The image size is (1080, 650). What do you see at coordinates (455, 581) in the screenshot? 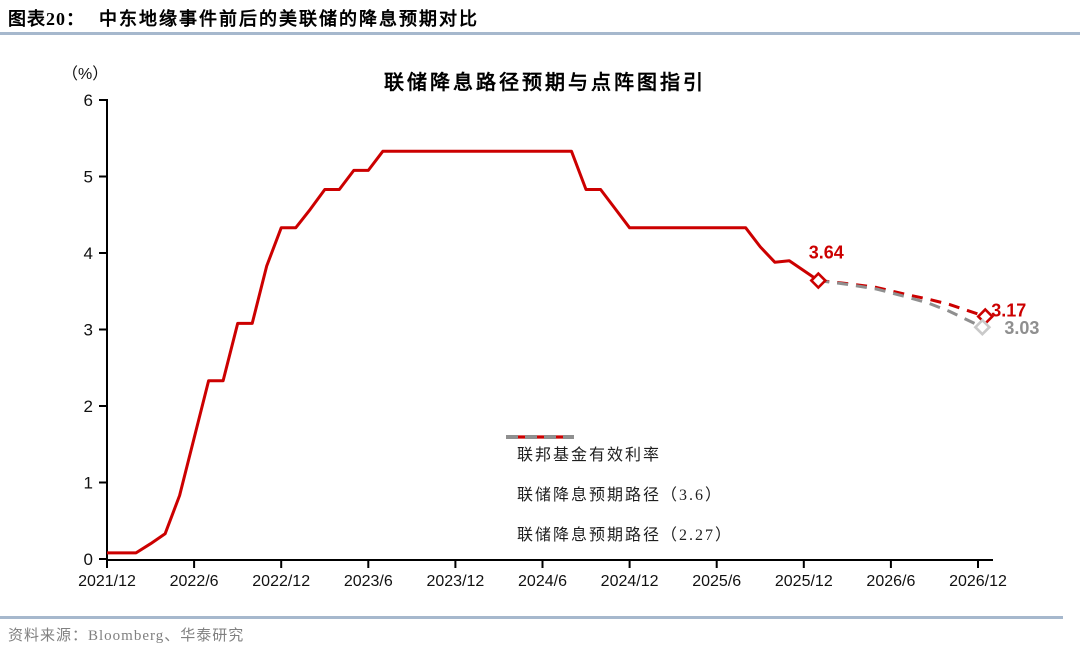
I see `x-tick-label: 2023/12` at bounding box center [455, 581].